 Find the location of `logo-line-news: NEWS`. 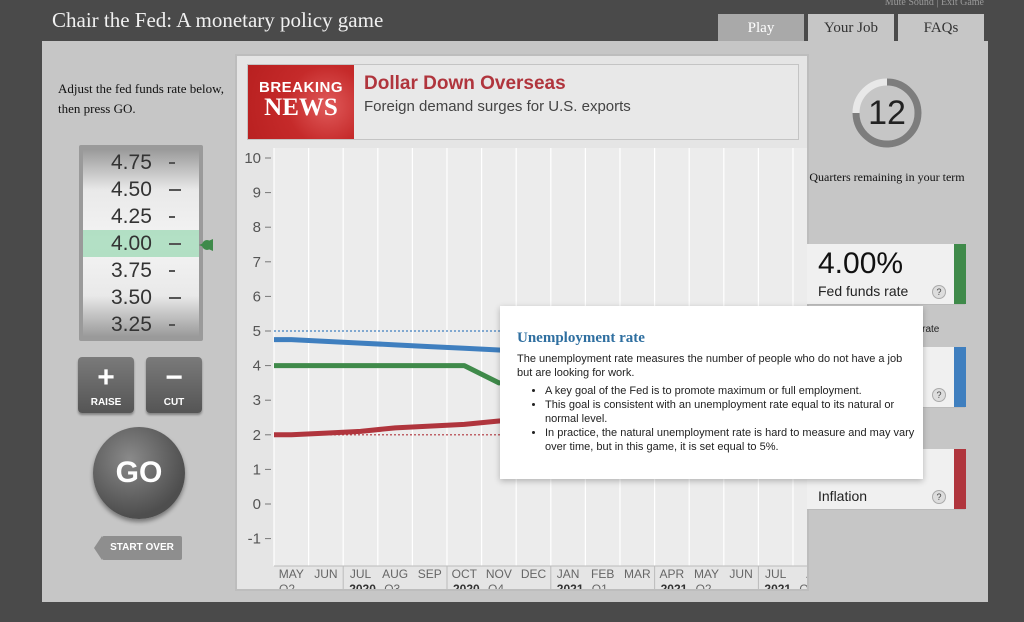

logo-line-news: NEWS is located at coordinates (301, 107).